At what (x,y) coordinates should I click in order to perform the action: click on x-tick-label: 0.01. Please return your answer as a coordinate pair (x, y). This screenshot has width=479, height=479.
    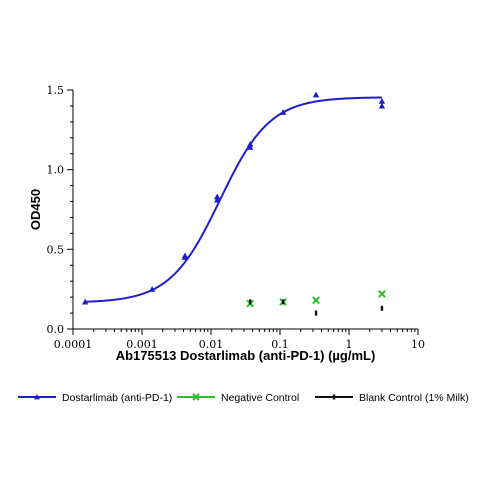
    Looking at the image, I should click on (211, 344).